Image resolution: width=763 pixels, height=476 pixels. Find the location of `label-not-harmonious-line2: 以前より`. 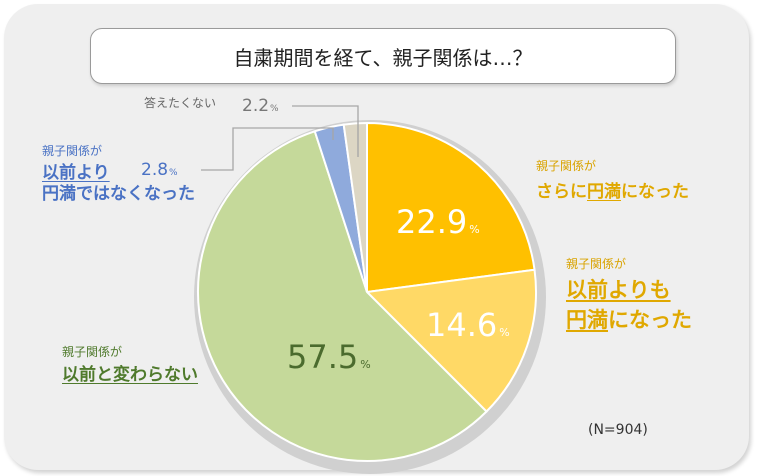

label-not-harmonious-line2: 以前より is located at coordinates (76, 173).